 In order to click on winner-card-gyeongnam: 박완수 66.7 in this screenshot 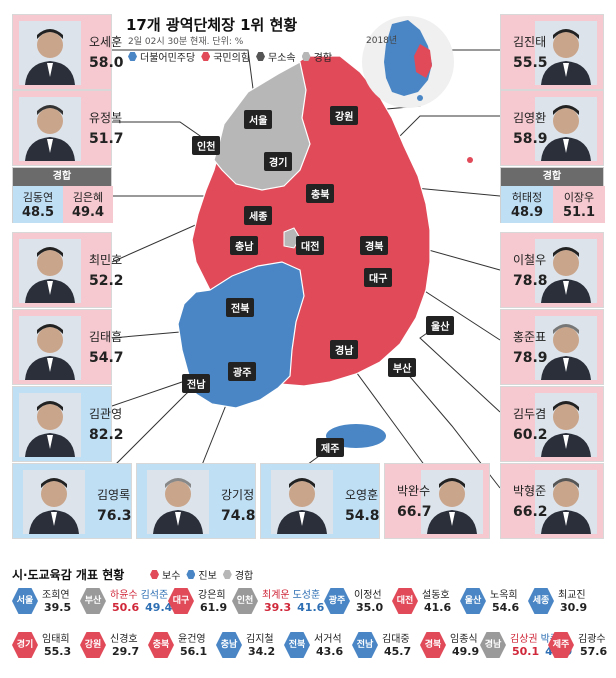, I will do `click(437, 501)`.